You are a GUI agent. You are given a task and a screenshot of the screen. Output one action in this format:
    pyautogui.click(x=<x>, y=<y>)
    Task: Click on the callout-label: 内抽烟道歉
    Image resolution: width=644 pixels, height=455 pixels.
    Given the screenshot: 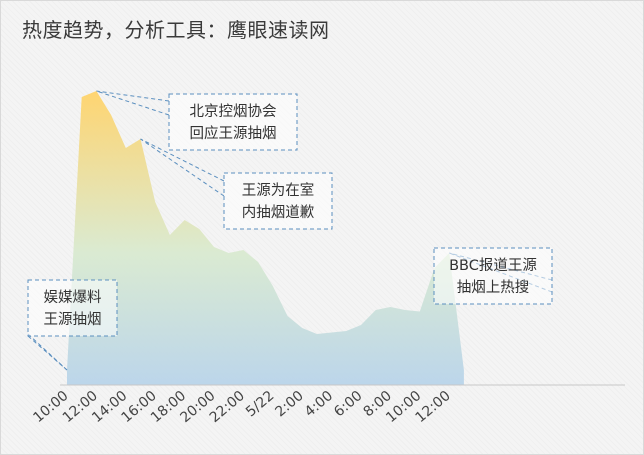 What is the action you would take?
    pyautogui.click(x=278, y=212)
    